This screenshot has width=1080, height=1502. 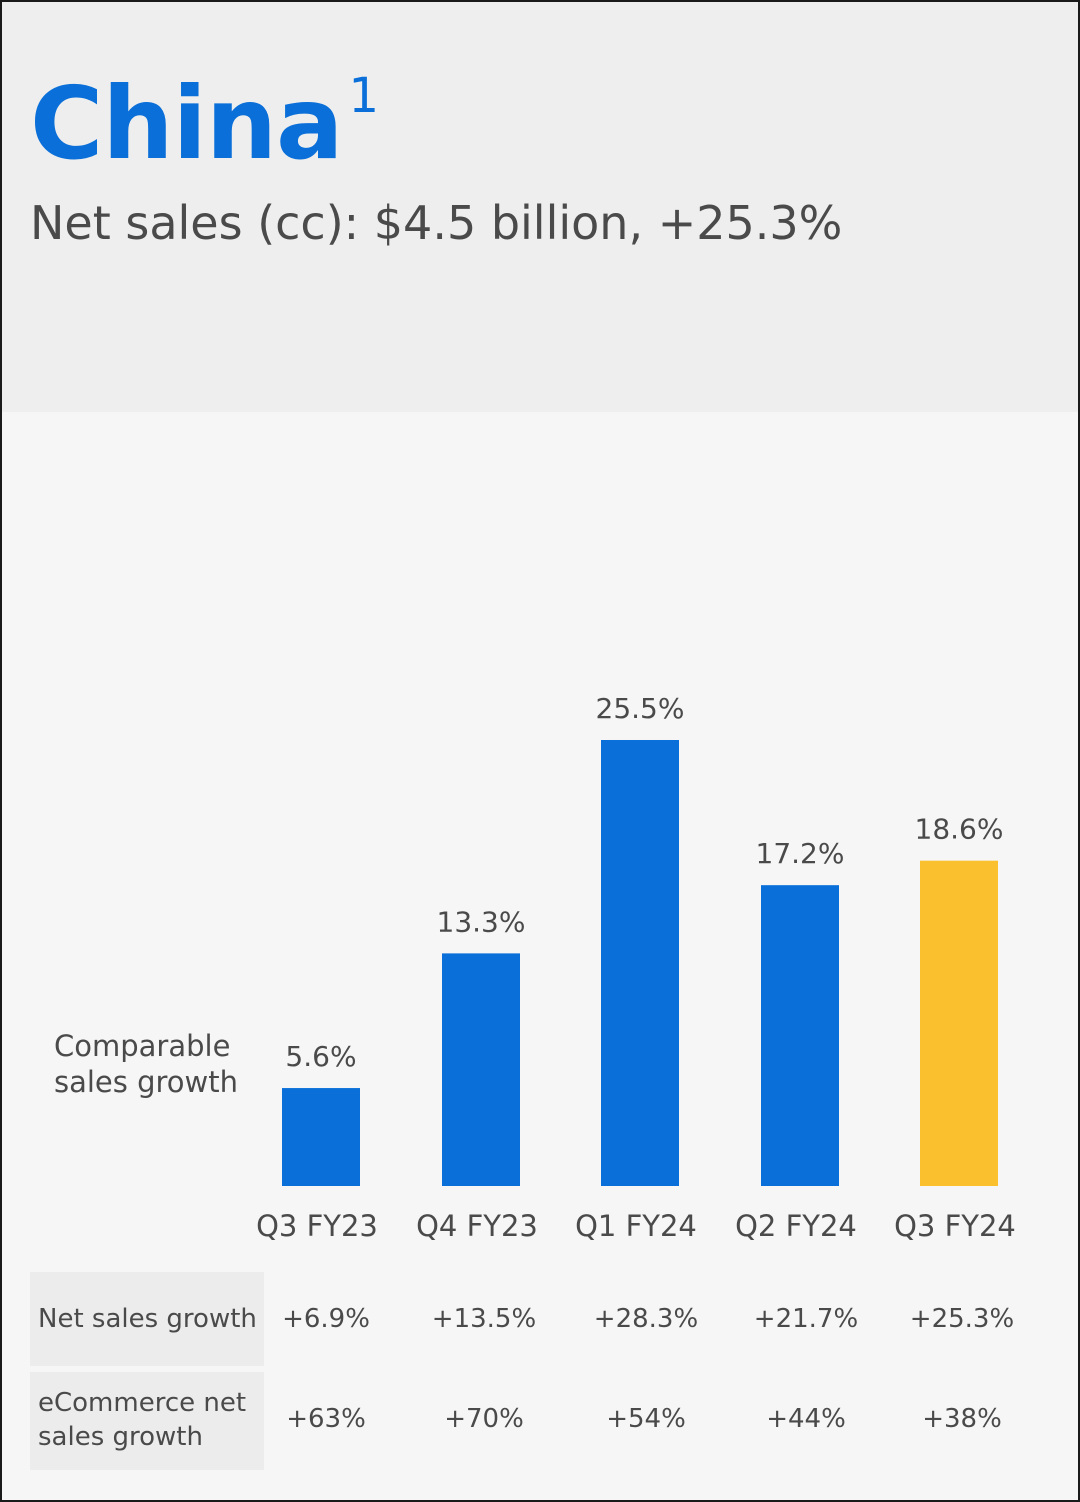 What do you see at coordinates (142, 1403) in the screenshot?
I see `row-label-line1: eCommerce net` at bounding box center [142, 1403].